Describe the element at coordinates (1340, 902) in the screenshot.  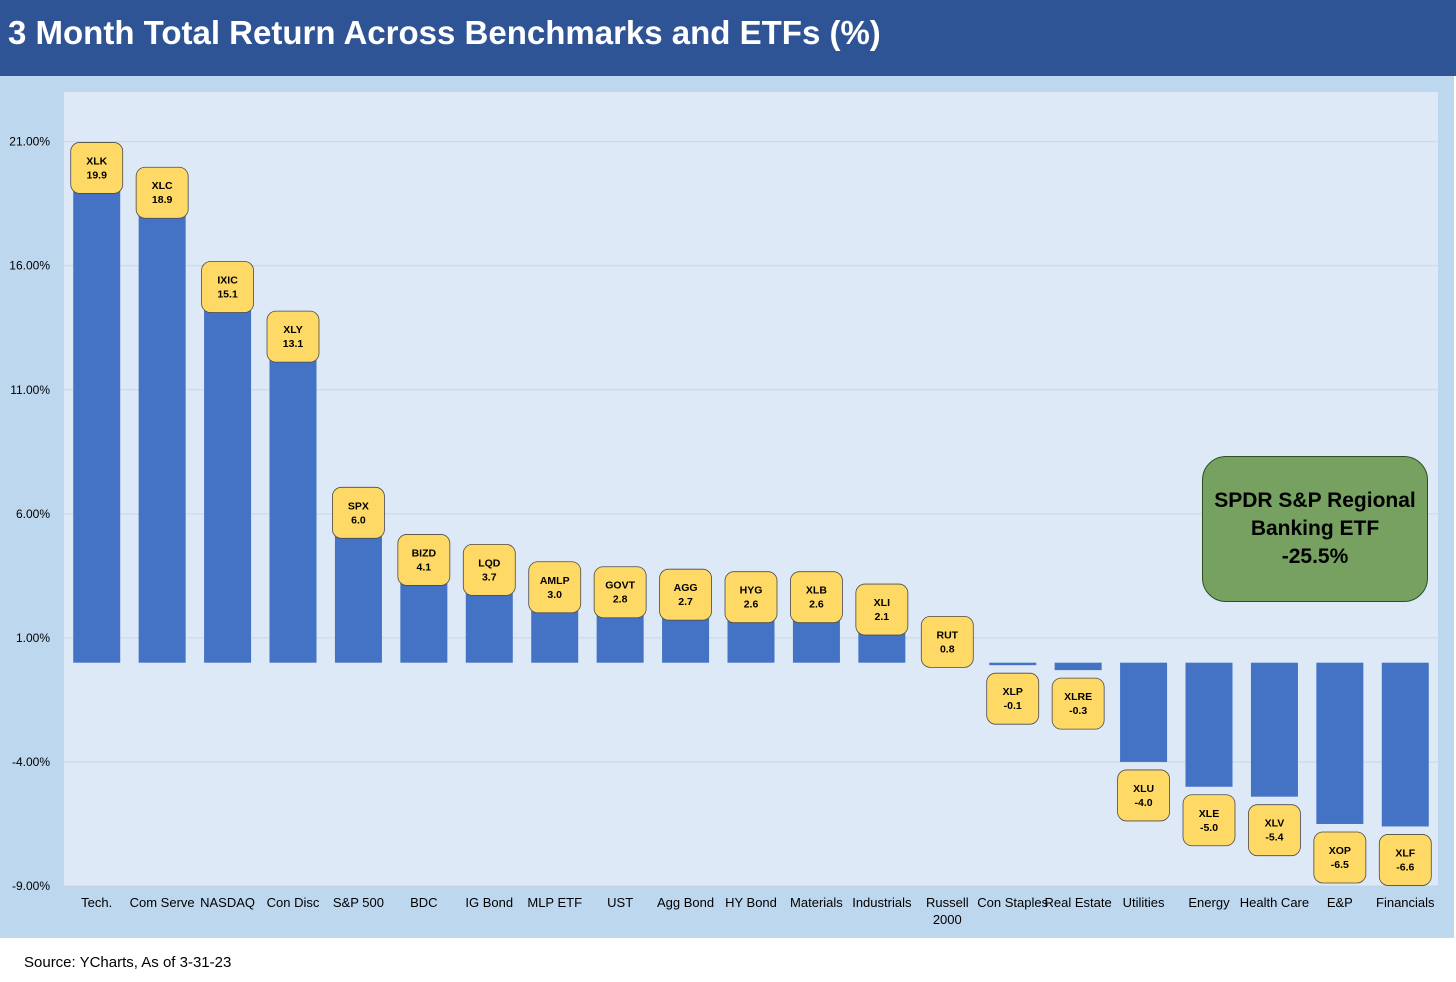
I see `x-tick-label: E&P` at that location.